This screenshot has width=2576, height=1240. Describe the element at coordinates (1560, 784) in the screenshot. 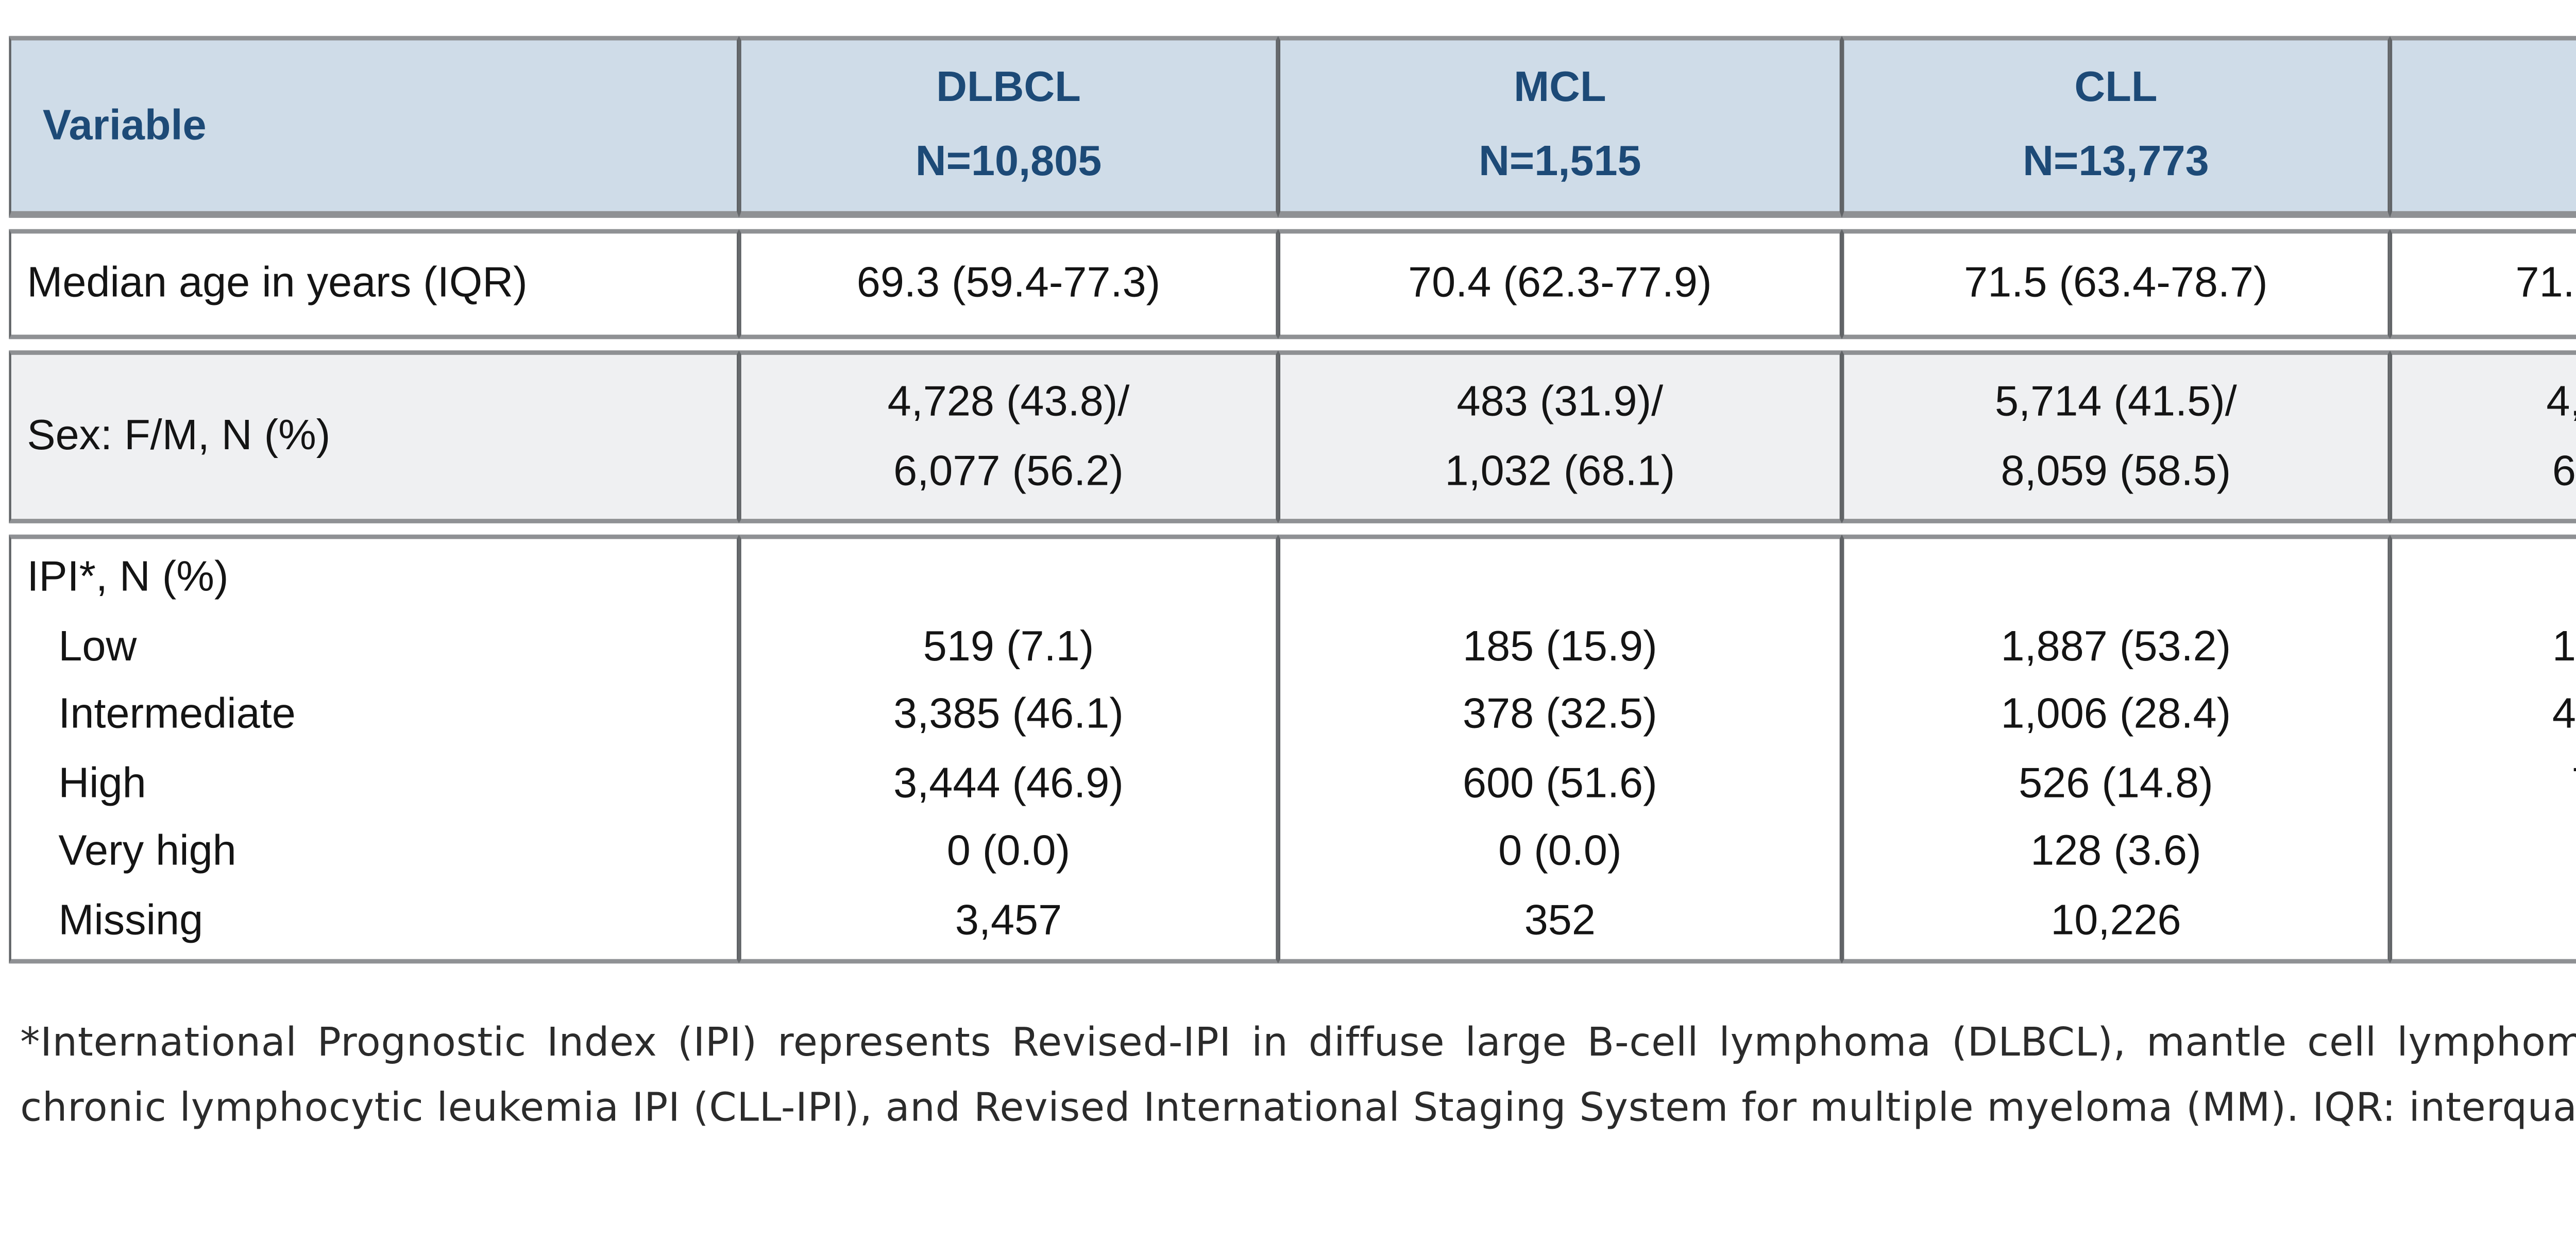

I see `ipi-value: 600 (51.6)` at that location.